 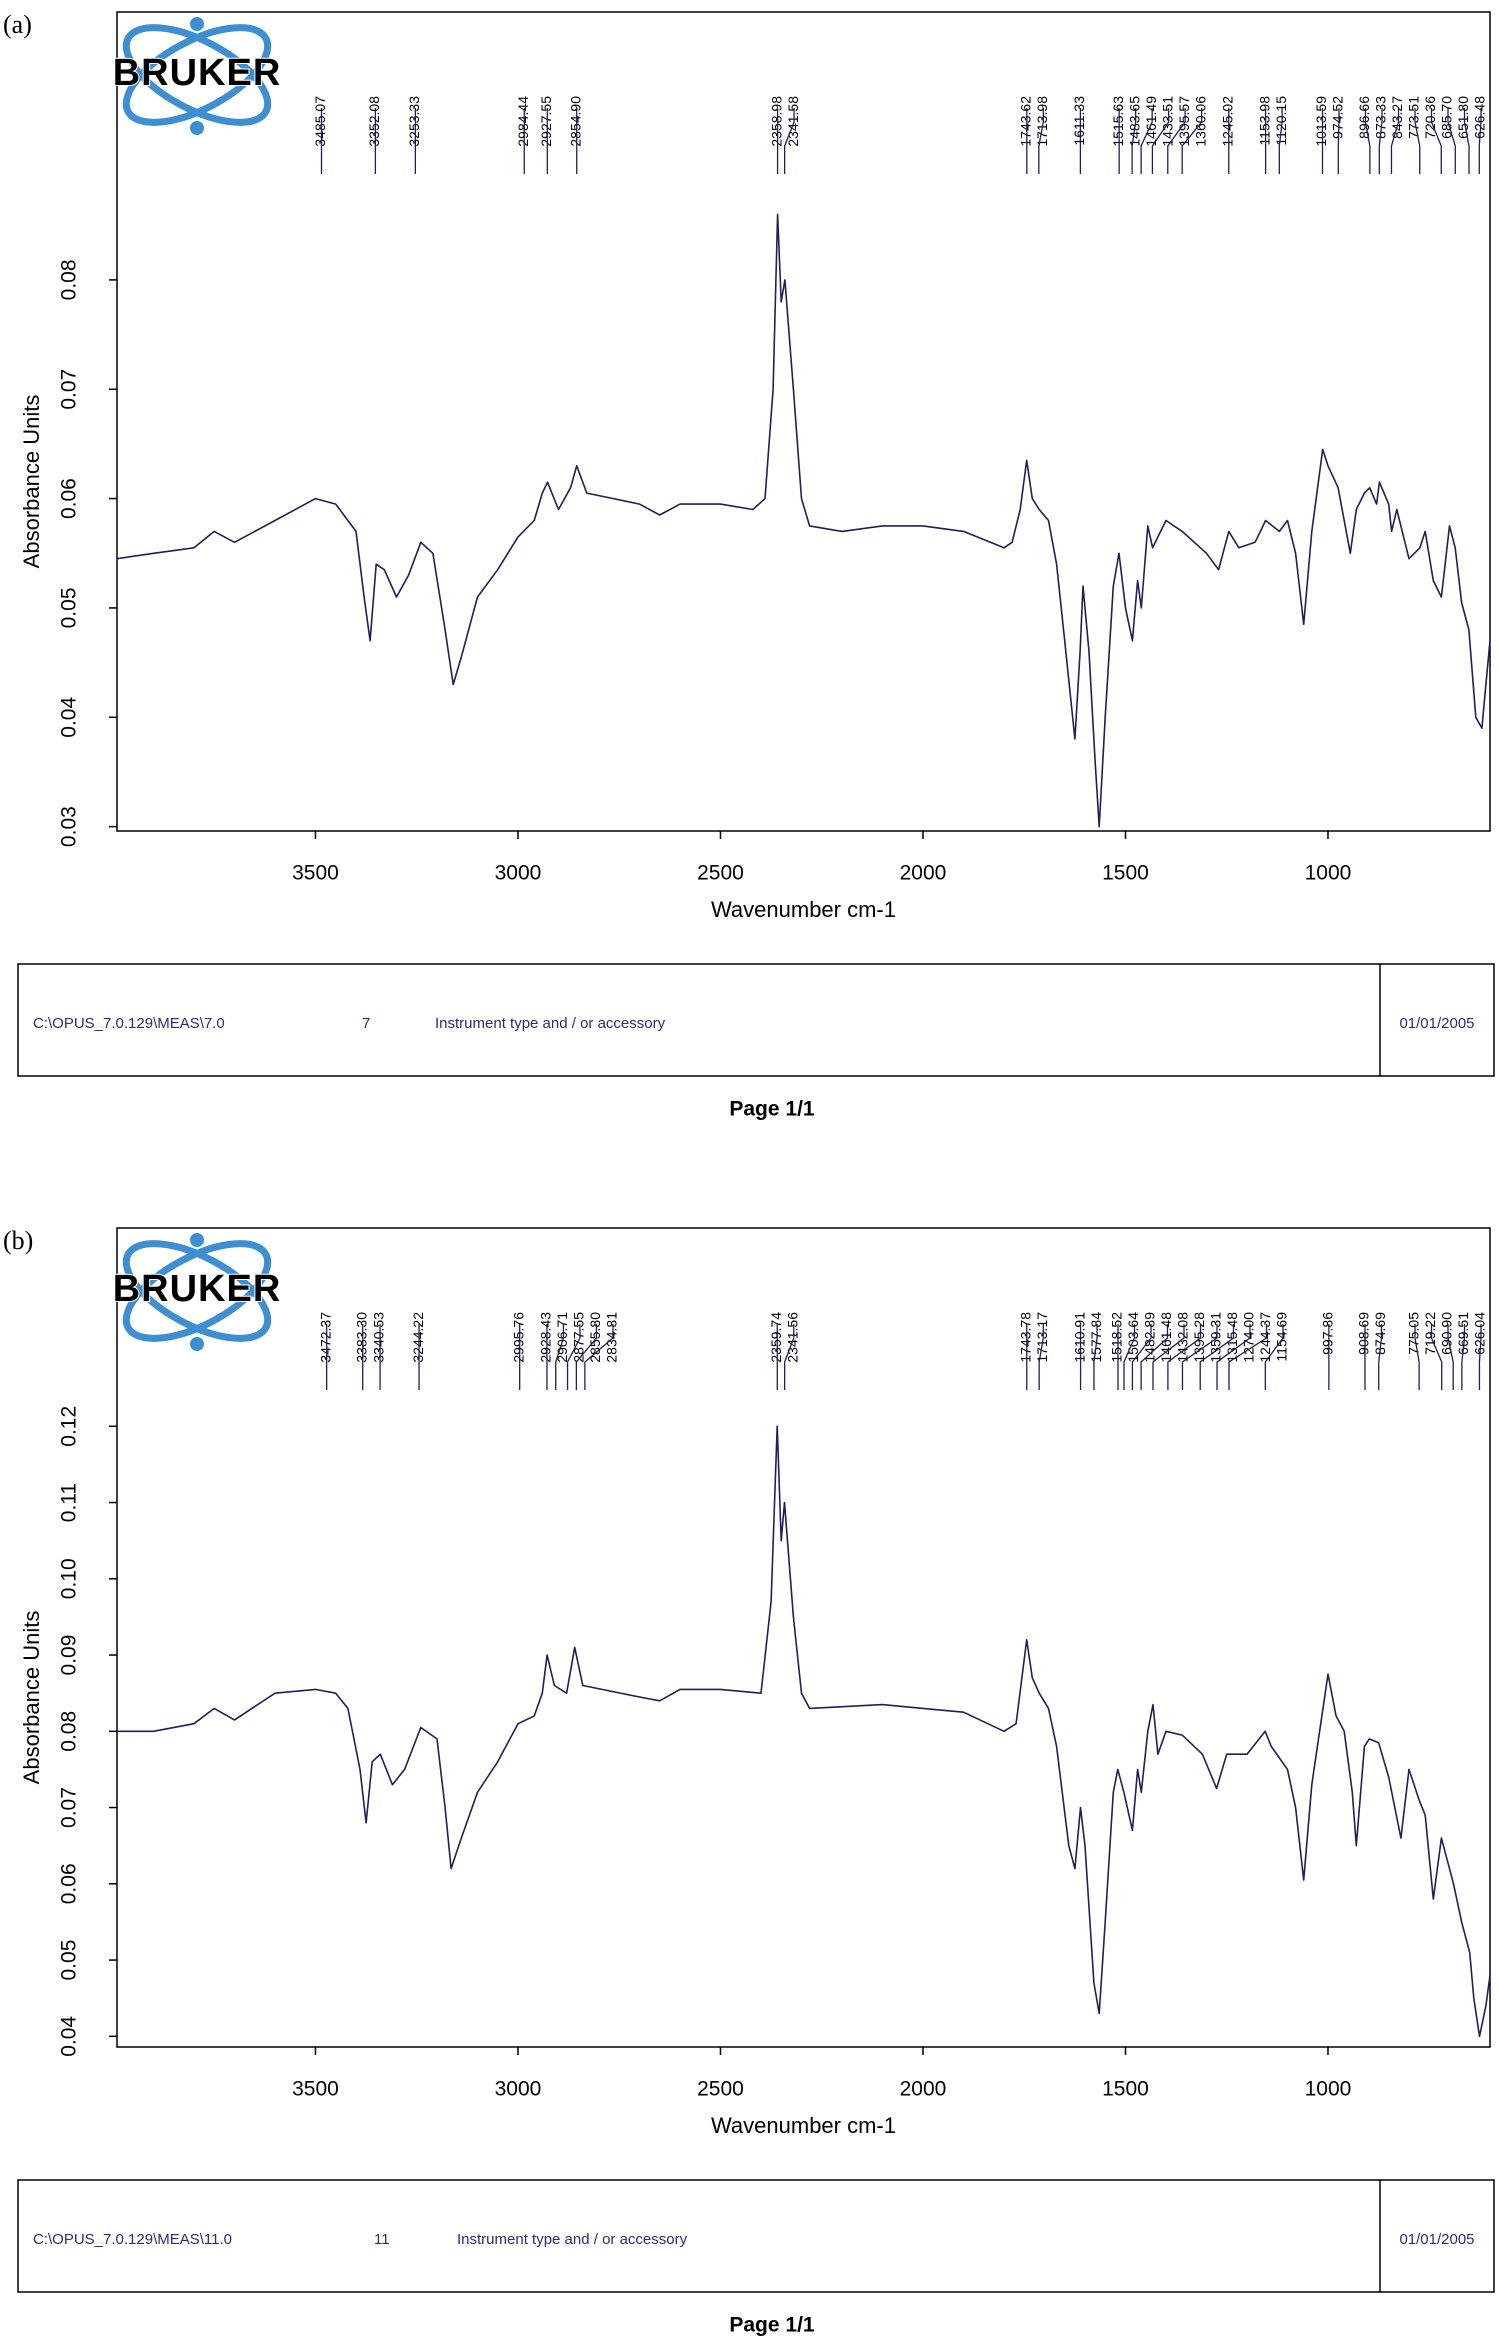 I want to click on logo-orbit, so click(x=197, y=75).